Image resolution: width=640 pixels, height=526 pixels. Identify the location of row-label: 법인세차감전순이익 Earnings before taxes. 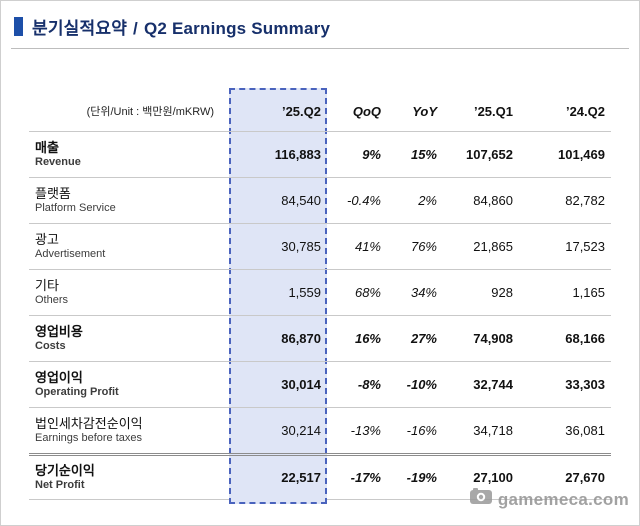
(129, 430).